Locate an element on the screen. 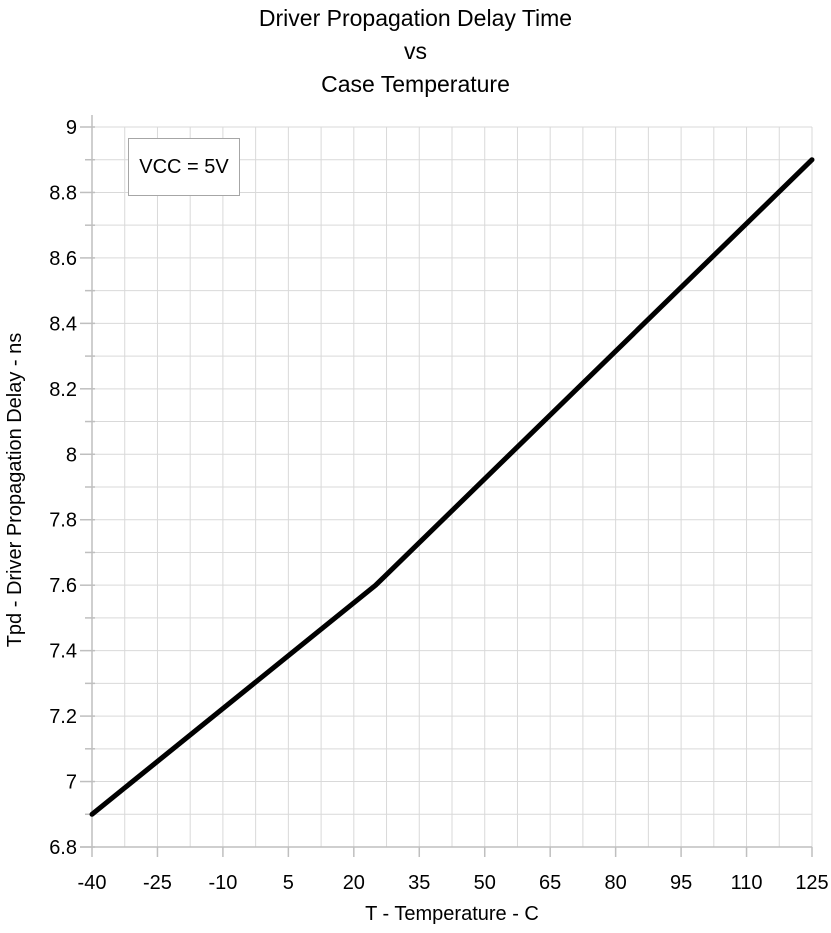 The width and height of the screenshot is (831, 933). x-tick-label: 65 is located at coordinates (550, 883).